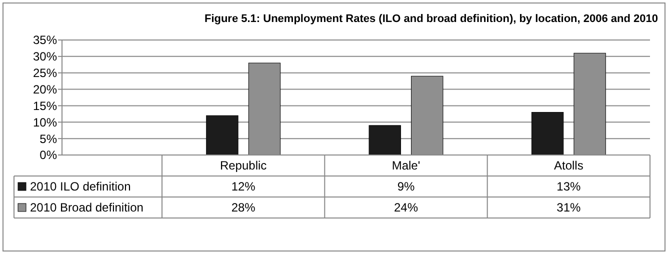 Image resolution: width=669 pixels, height=279 pixels. What do you see at coordinates (45, 122) in the screenshot?
I see `y-tick-label: 10%` at bounding box center [45, 122].